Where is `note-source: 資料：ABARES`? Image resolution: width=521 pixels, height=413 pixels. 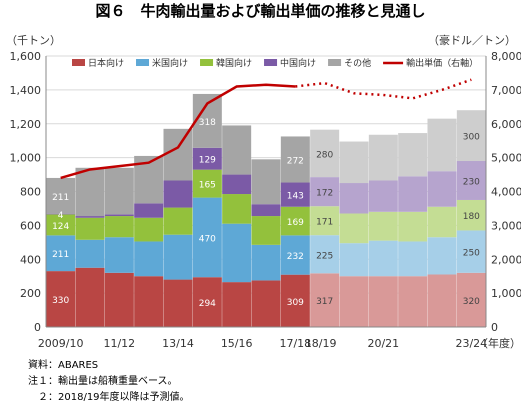 note-source: 資料：ABARES is located at coordinates (63, 365).